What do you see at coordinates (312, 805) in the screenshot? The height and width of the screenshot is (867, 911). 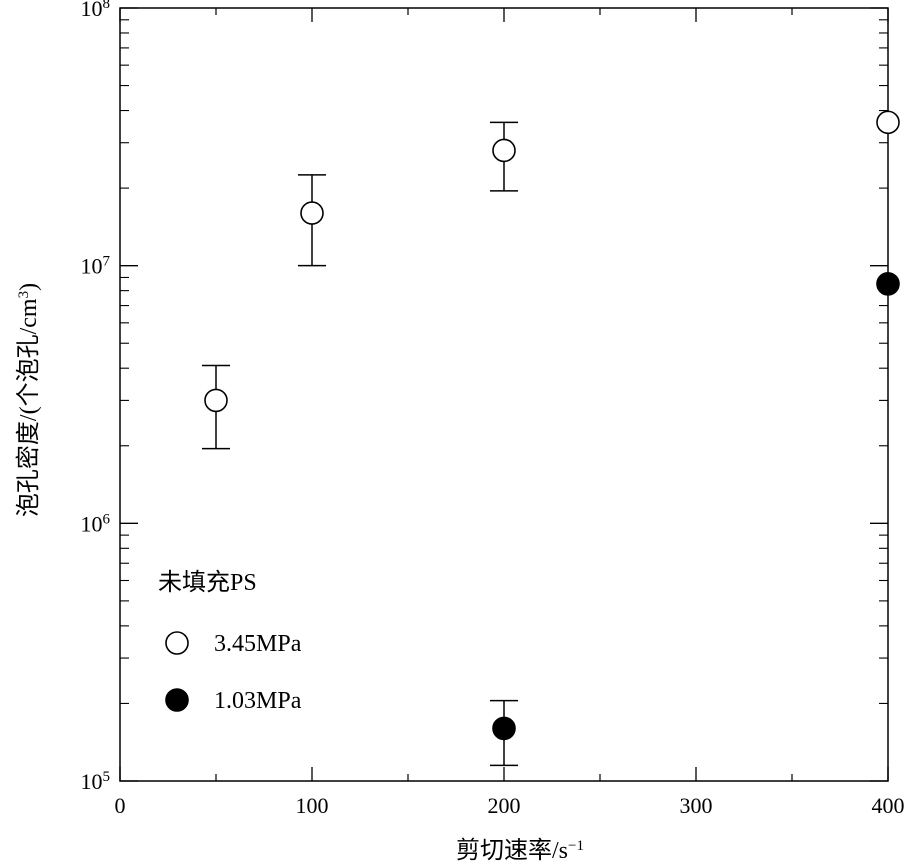 I see `x-tick-label: 100` at bounding box center [312, 805].